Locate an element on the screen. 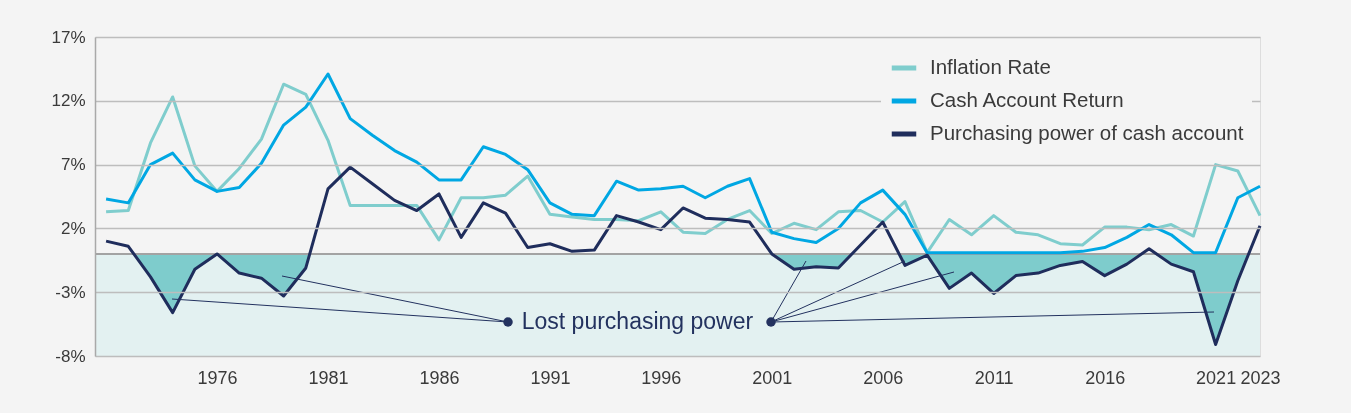  x-tick-label: 1991 is located at coordinates (550, 377).